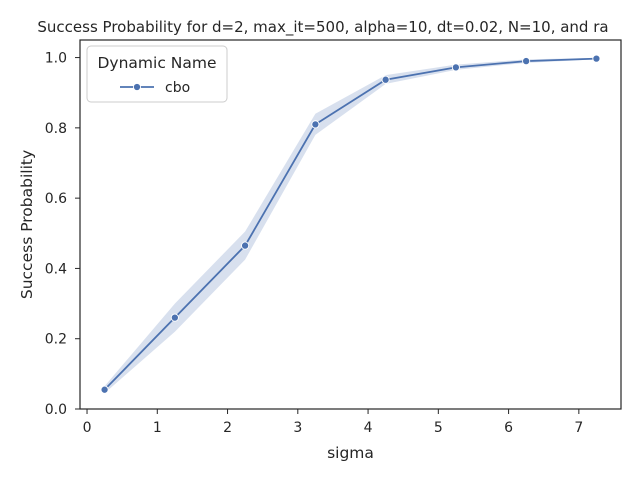  Describe the element at coordinates (157, 428) in the screenshot. I see `x-tick-label: 1` at that location.